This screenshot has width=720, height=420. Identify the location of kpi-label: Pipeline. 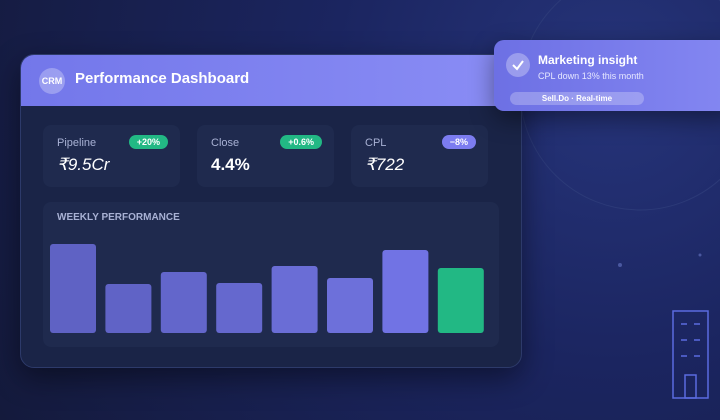
(77, 143).